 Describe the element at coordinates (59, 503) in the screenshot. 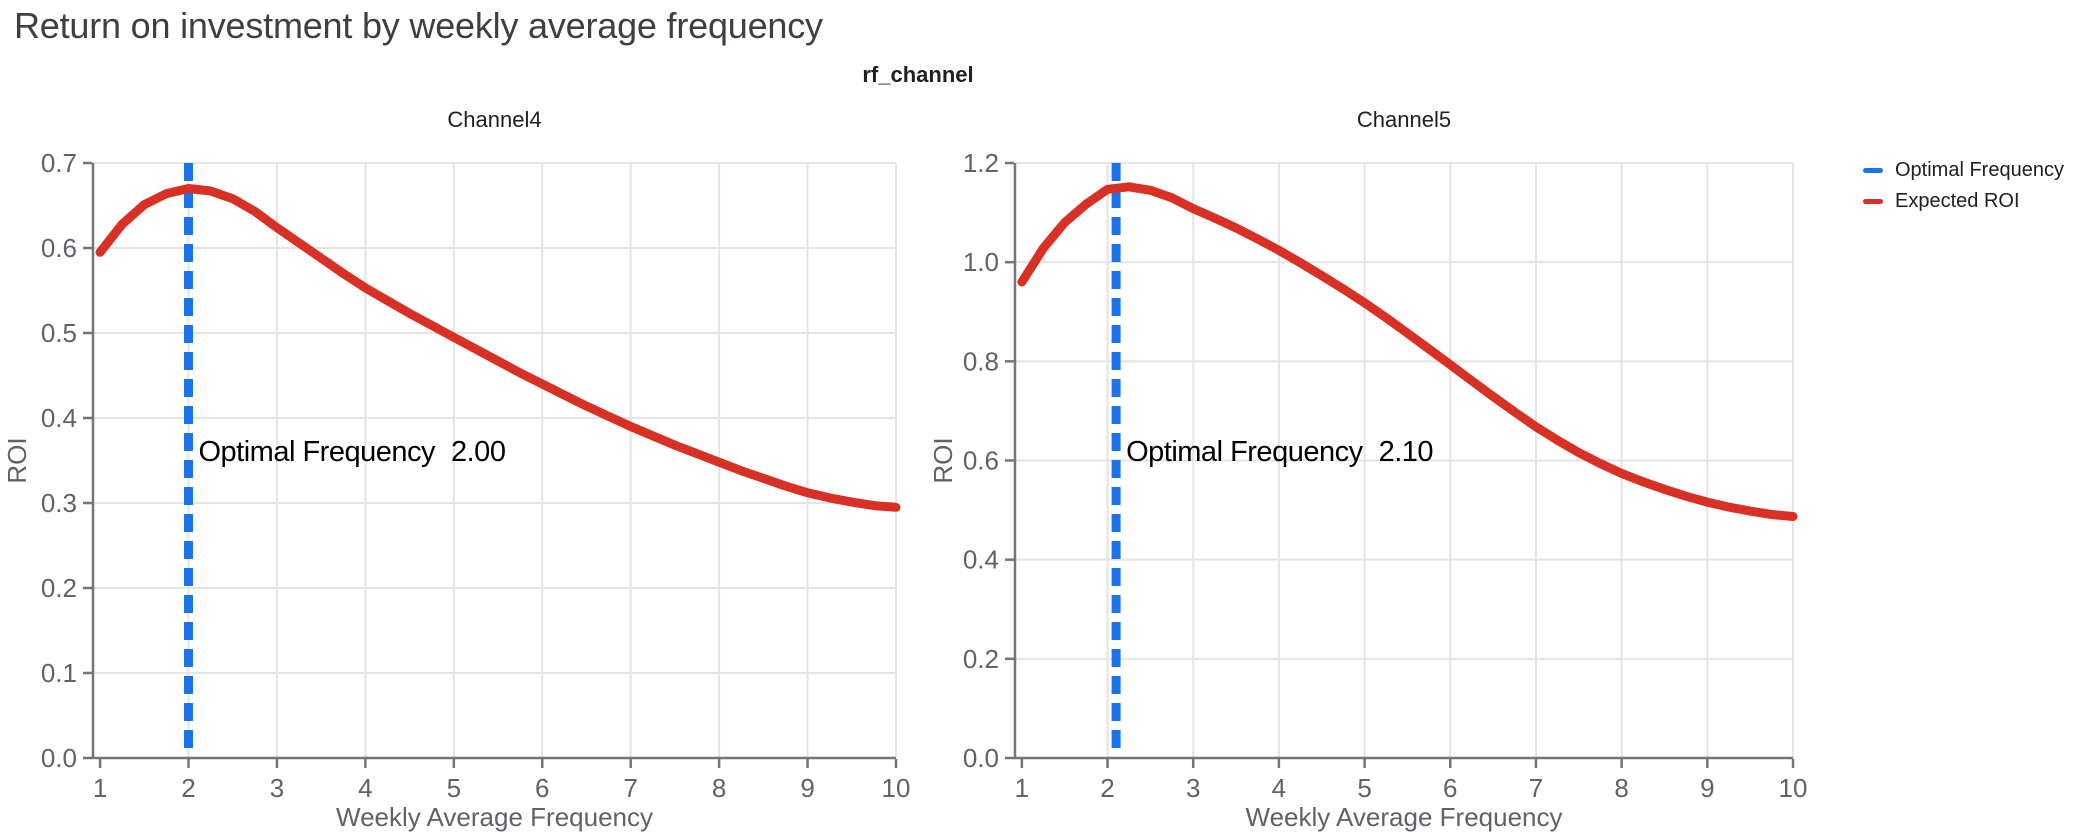

I see `y-tick-label: 0.3` at that location.